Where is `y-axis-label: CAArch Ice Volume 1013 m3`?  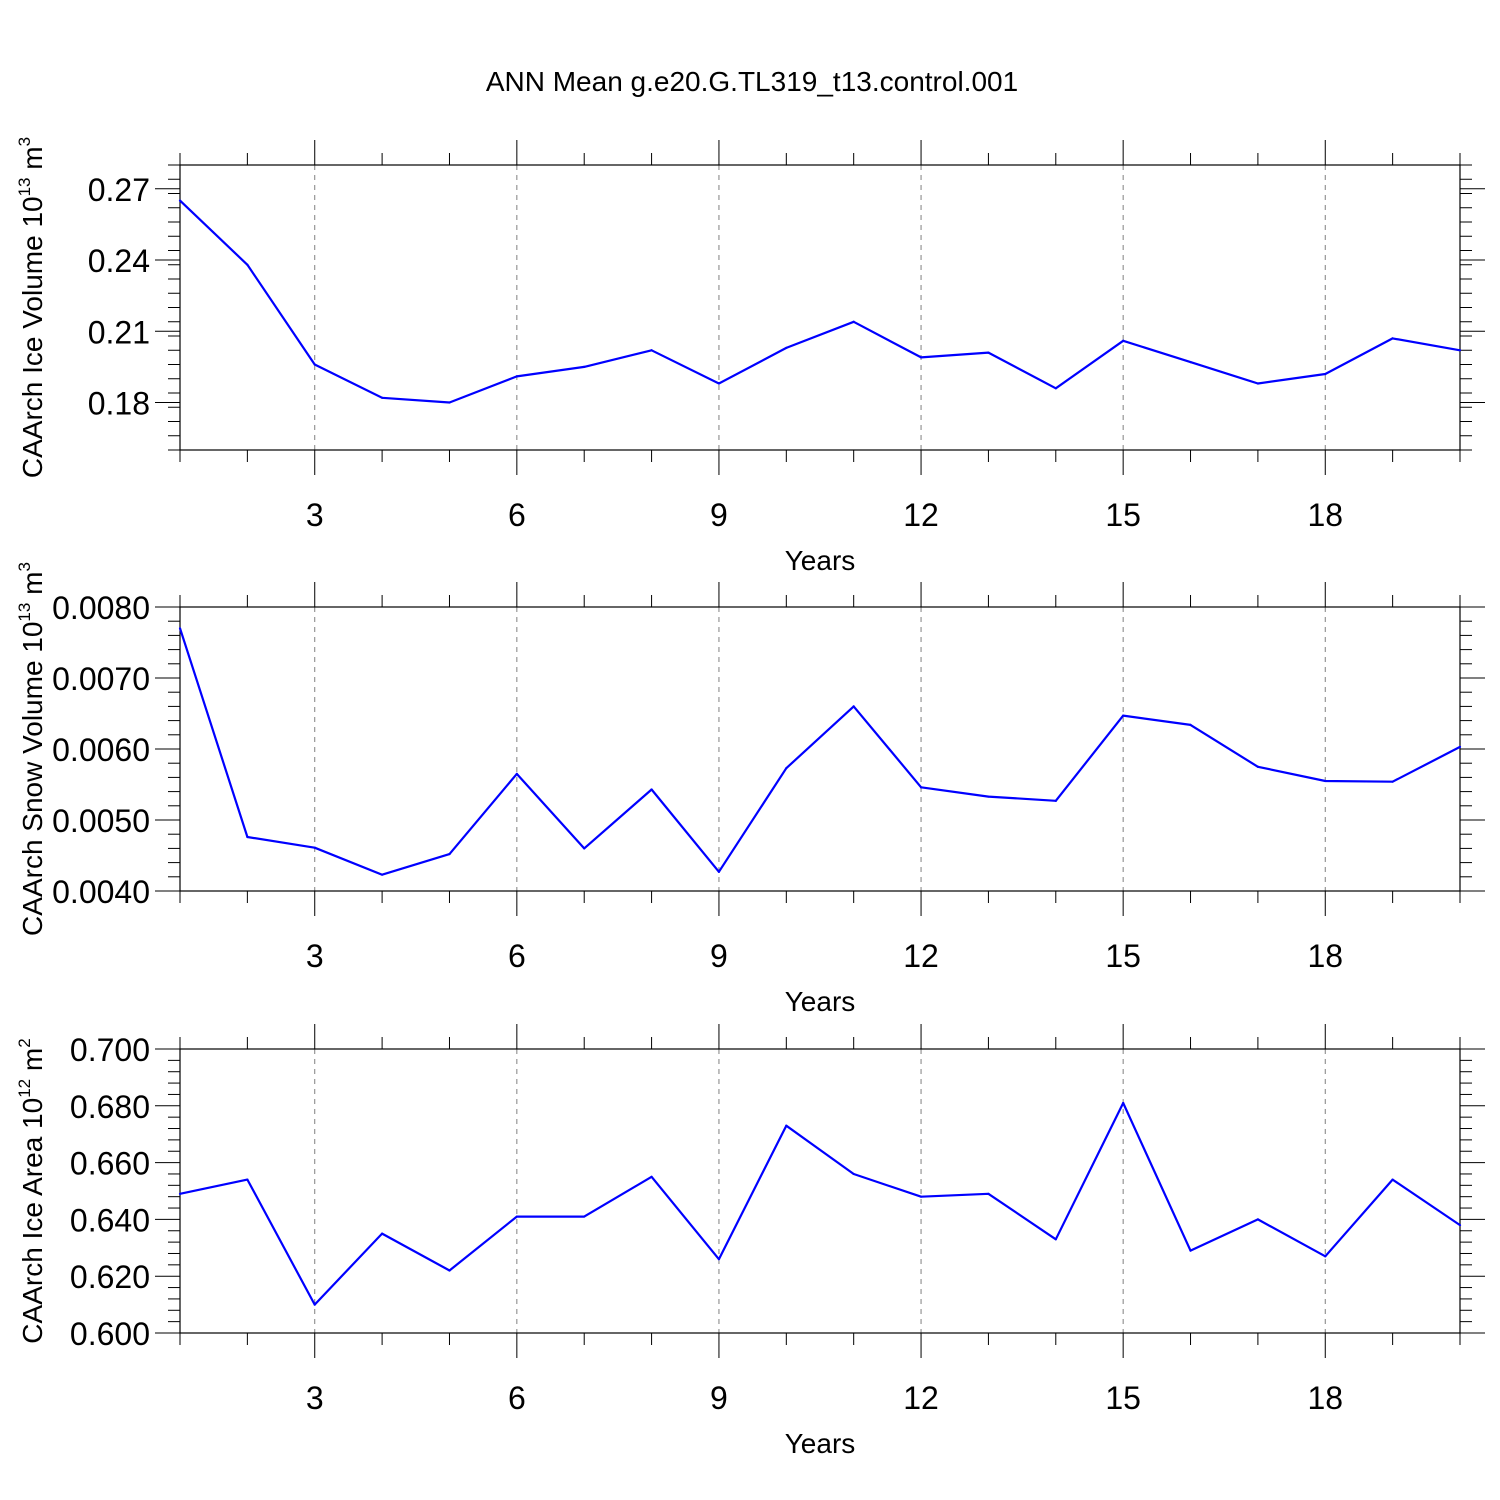
y-axis-label: CAArch Ice Volume 1013 m3 is located at coordinates (31, 307).